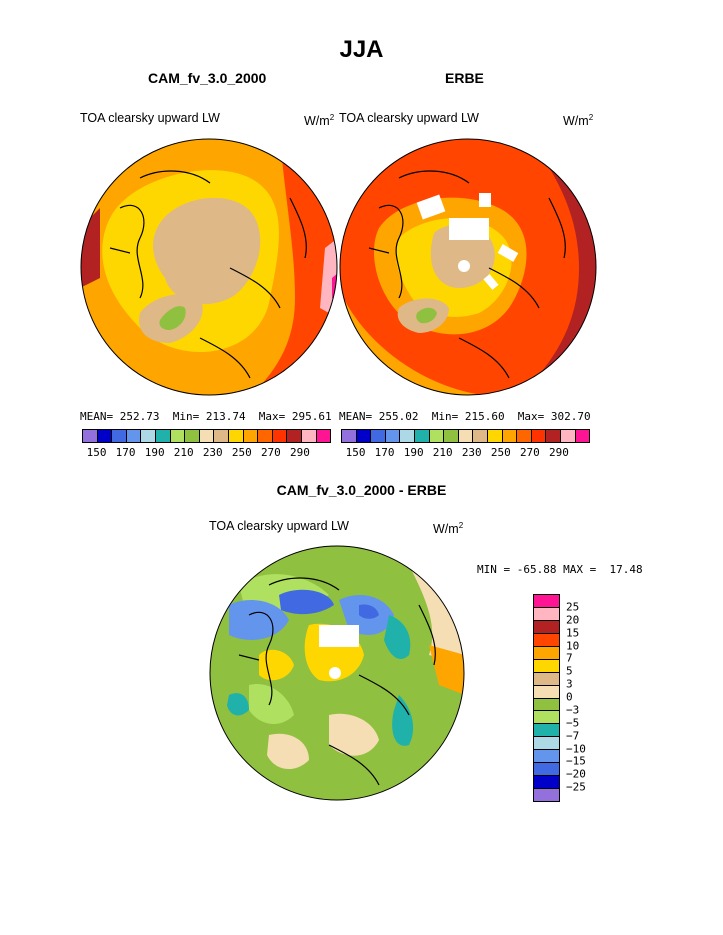  I want to click on right-panel-title: ERBE, so click(464, 78).